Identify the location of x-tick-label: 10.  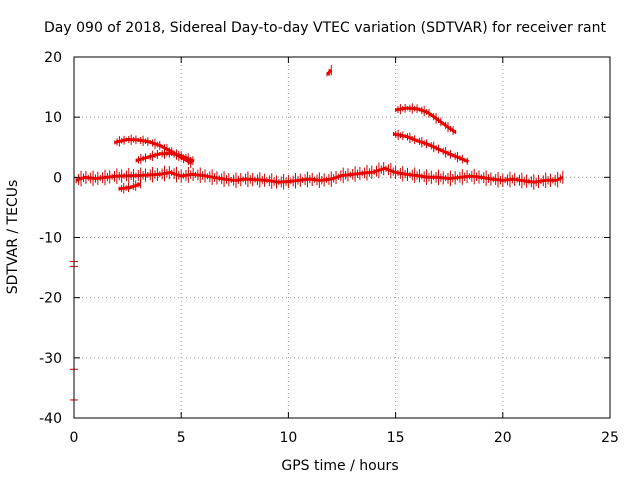
(288, 438).